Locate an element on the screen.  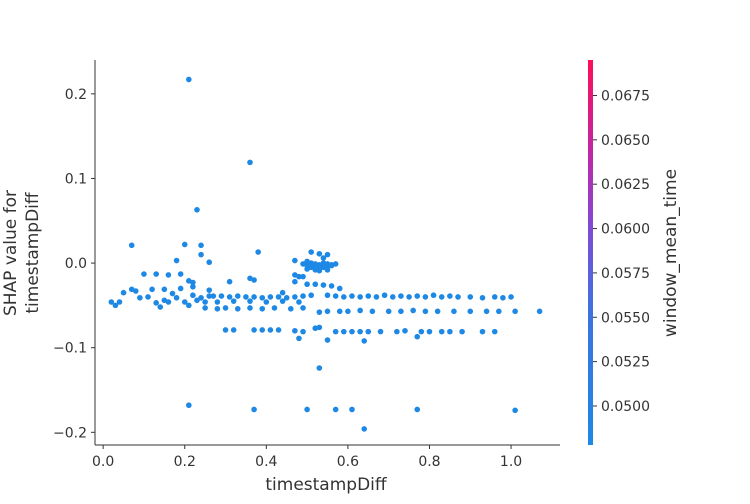
y-tick-label: −0.1 is located at coordinates (70, 349).